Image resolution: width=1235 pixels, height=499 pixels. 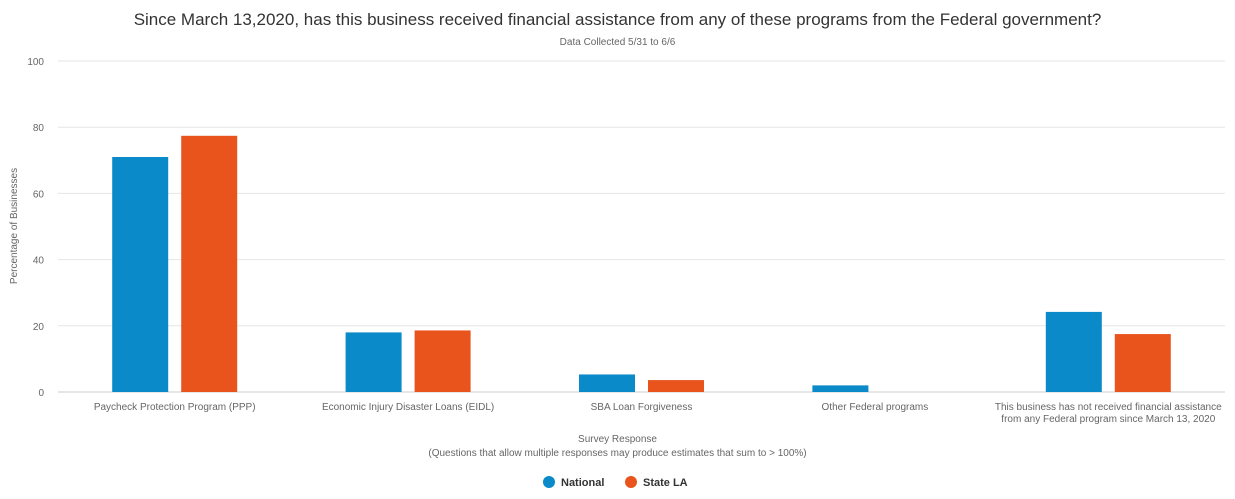 I want to click on x-tick-label-line: Economic Injury Disaster Loans (EIDL), so click(x=408, y=407).